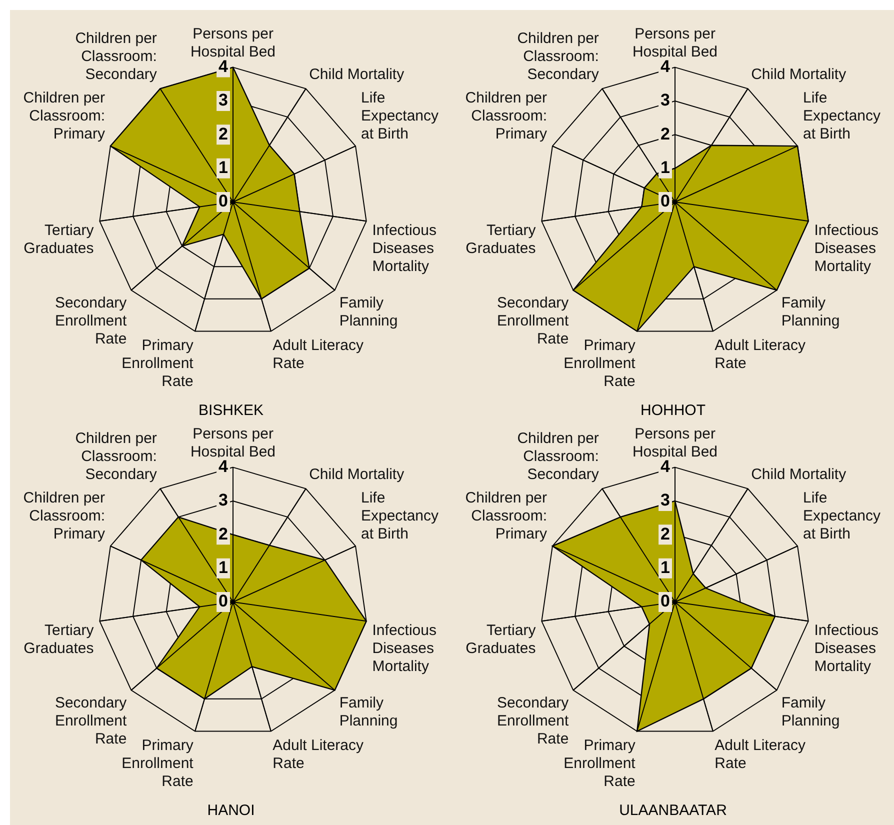 This screenshot has height=825, width=894. I want to click on text: HANOI, so click(231, 811).